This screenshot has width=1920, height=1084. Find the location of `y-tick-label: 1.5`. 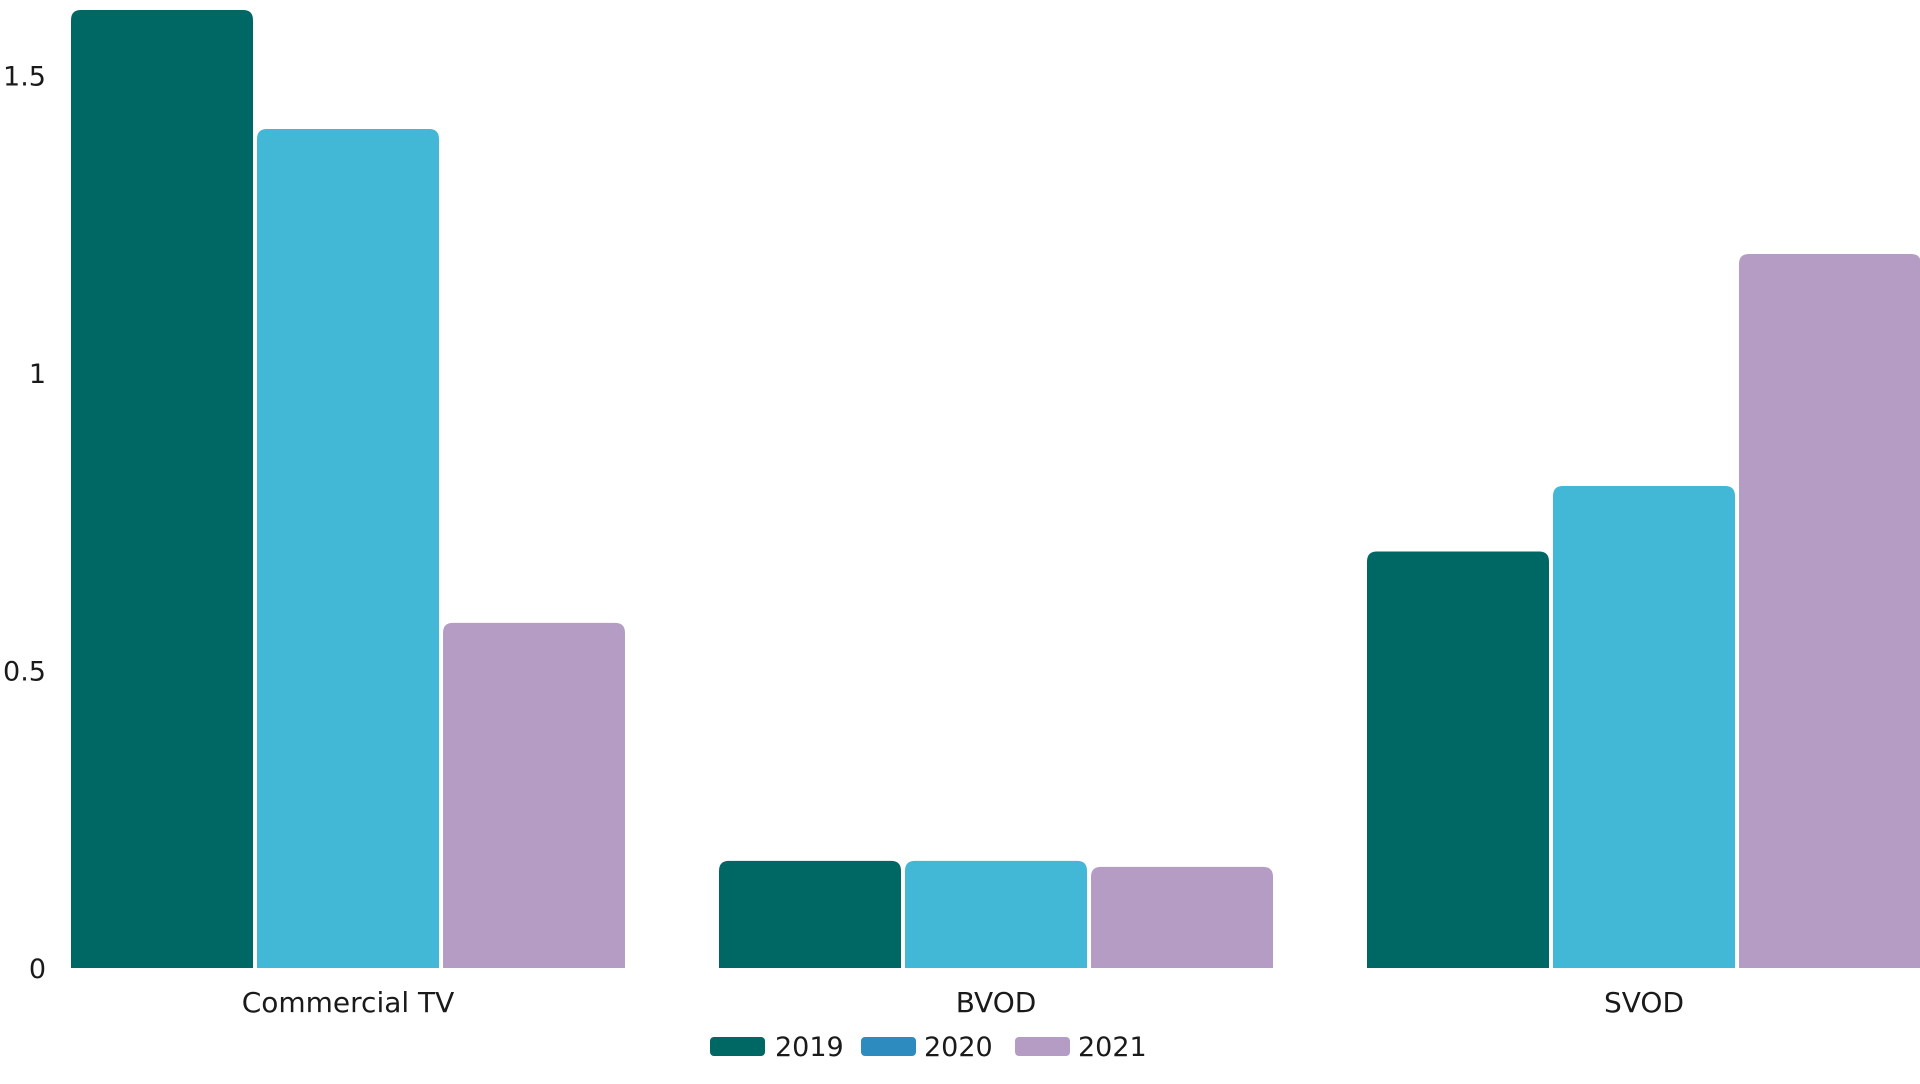

y-tick-label: 1.5 is located at coordinates (24, 77).